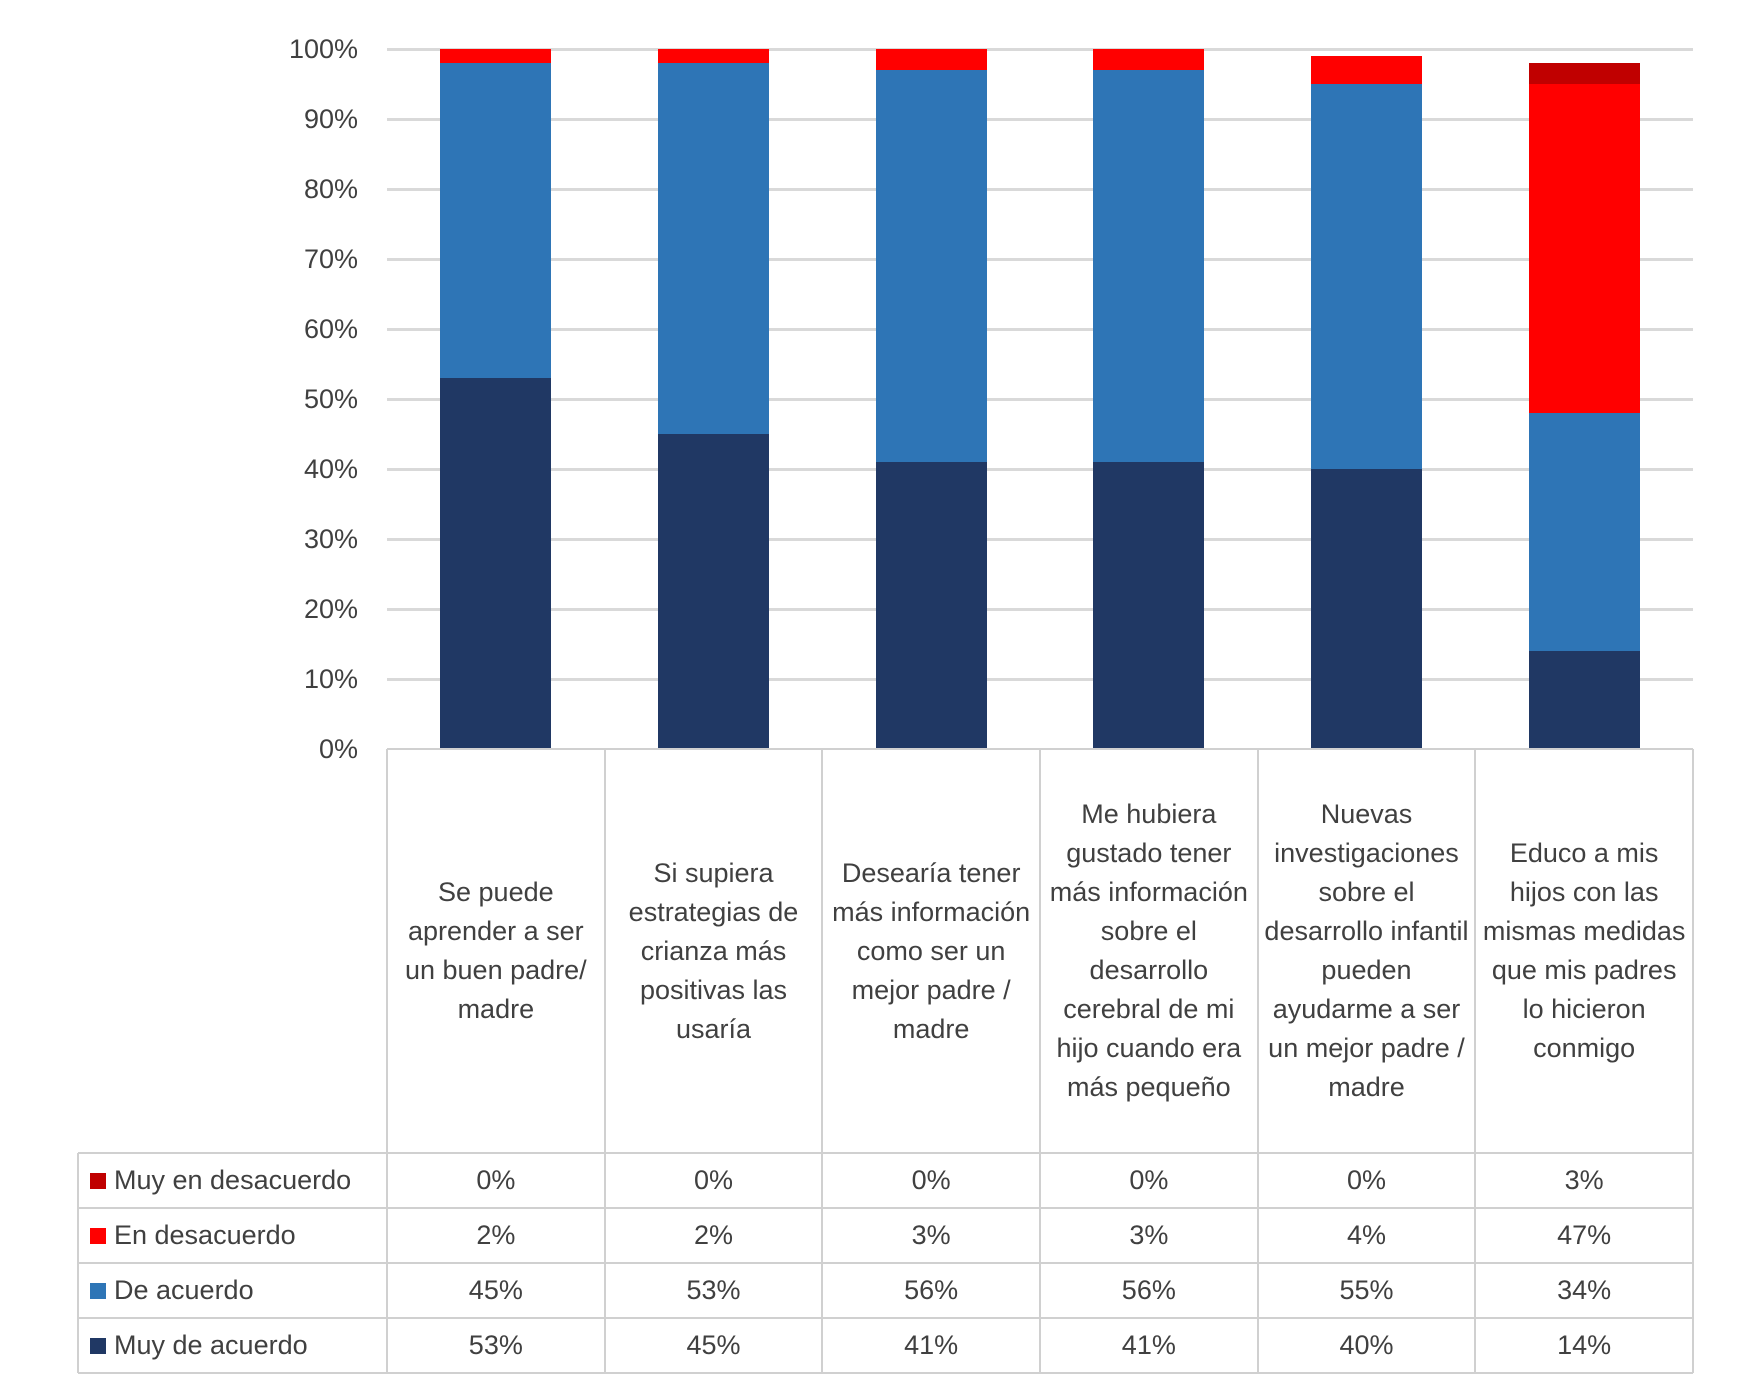  I want to click on data-table-cell: 47%, so click(1584, 1235).